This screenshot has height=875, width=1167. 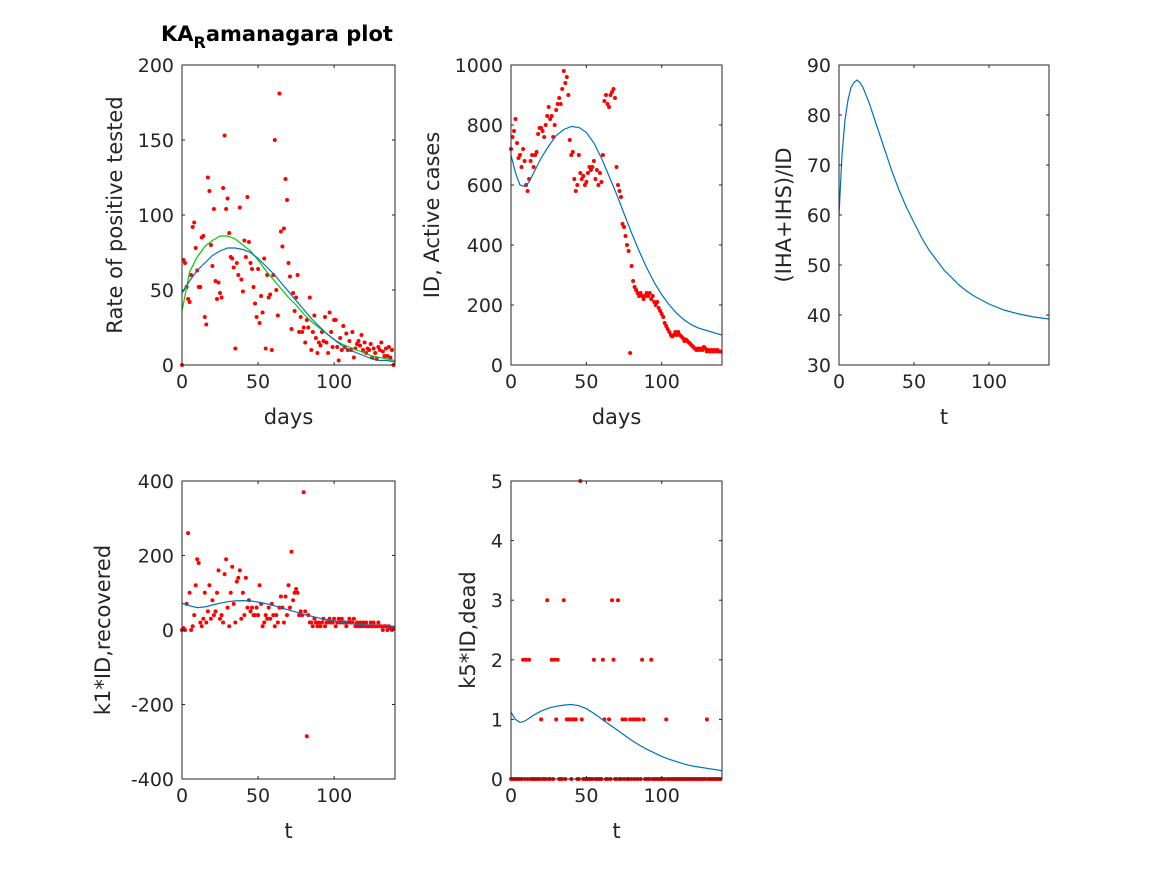 I want to click on y-tick-label: 600, so click(x=485, y=186).